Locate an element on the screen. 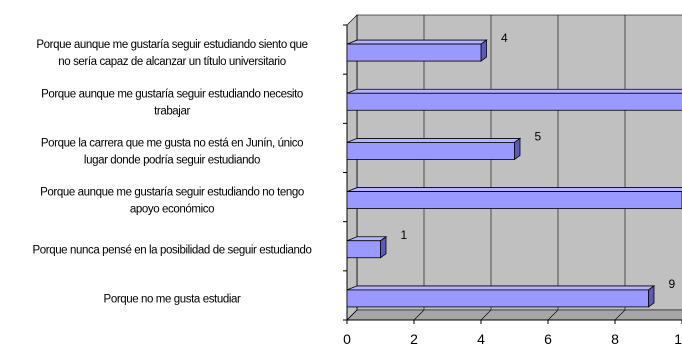  x-tick-label: 4 is located at coordinates (481, 339).